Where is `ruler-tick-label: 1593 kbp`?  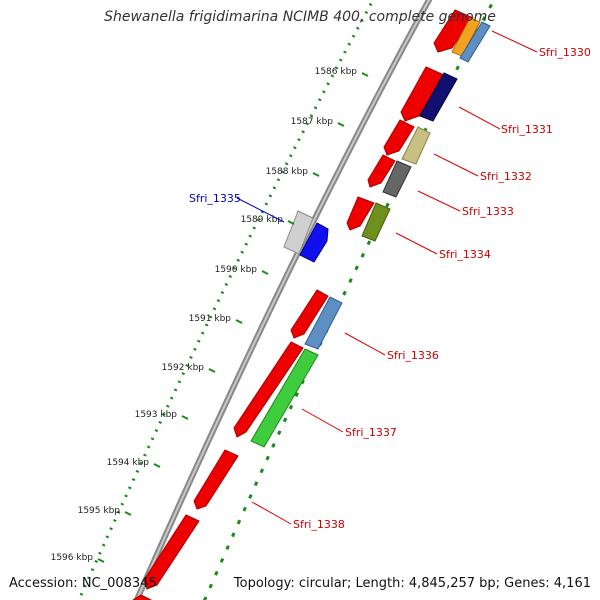
ruler-tick-label: 1593 kbp is located at coordinates (156, 415).